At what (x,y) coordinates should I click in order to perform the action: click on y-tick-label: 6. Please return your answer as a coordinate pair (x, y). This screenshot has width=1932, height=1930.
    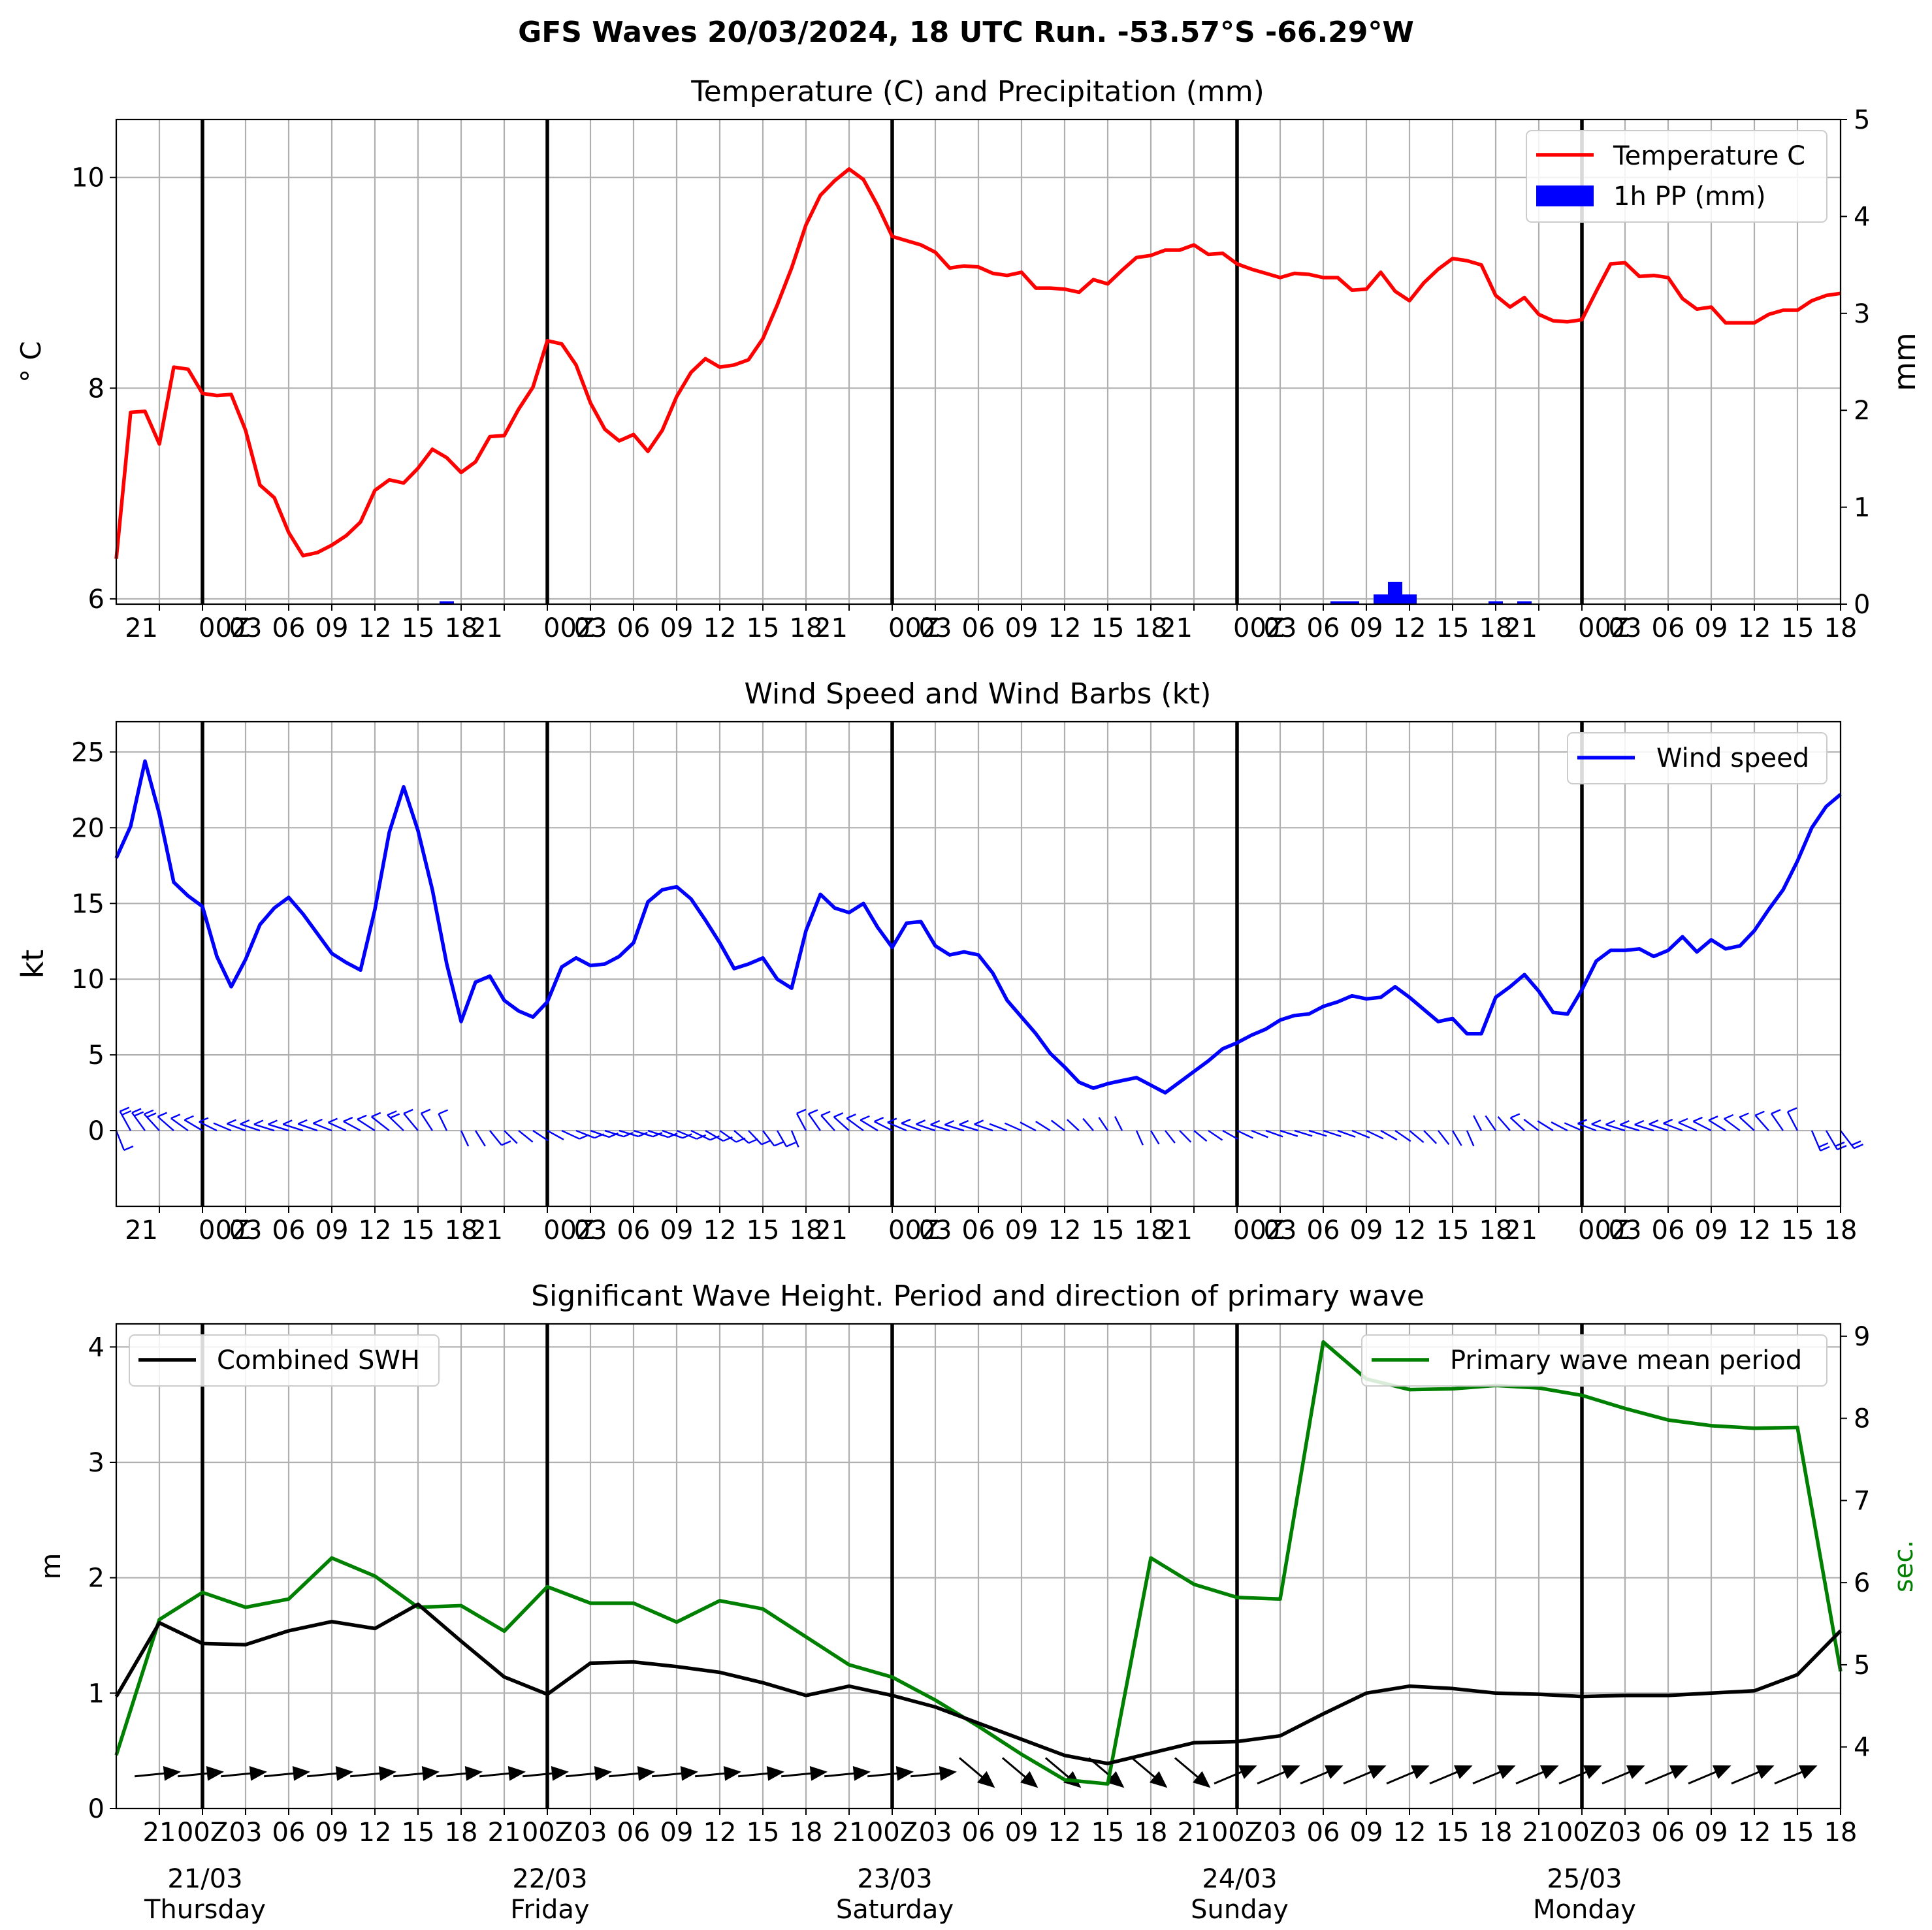
    Looking at the image, I should click on (96, 600).